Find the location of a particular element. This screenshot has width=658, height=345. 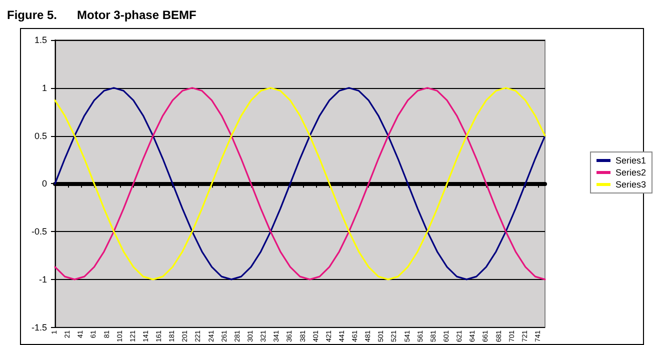

legend-label: Series2 is located at coordinates (630, 173).